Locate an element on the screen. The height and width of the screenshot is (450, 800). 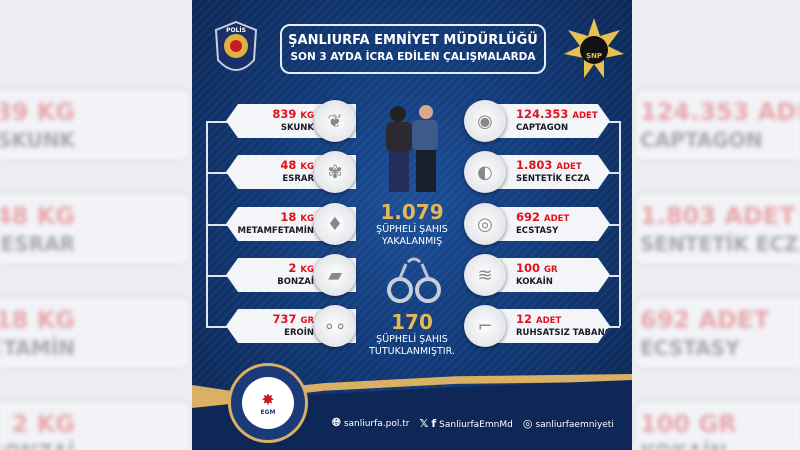
seizure-label: RUHSATSIZ TABANCA is located at coordinates (567, 333).